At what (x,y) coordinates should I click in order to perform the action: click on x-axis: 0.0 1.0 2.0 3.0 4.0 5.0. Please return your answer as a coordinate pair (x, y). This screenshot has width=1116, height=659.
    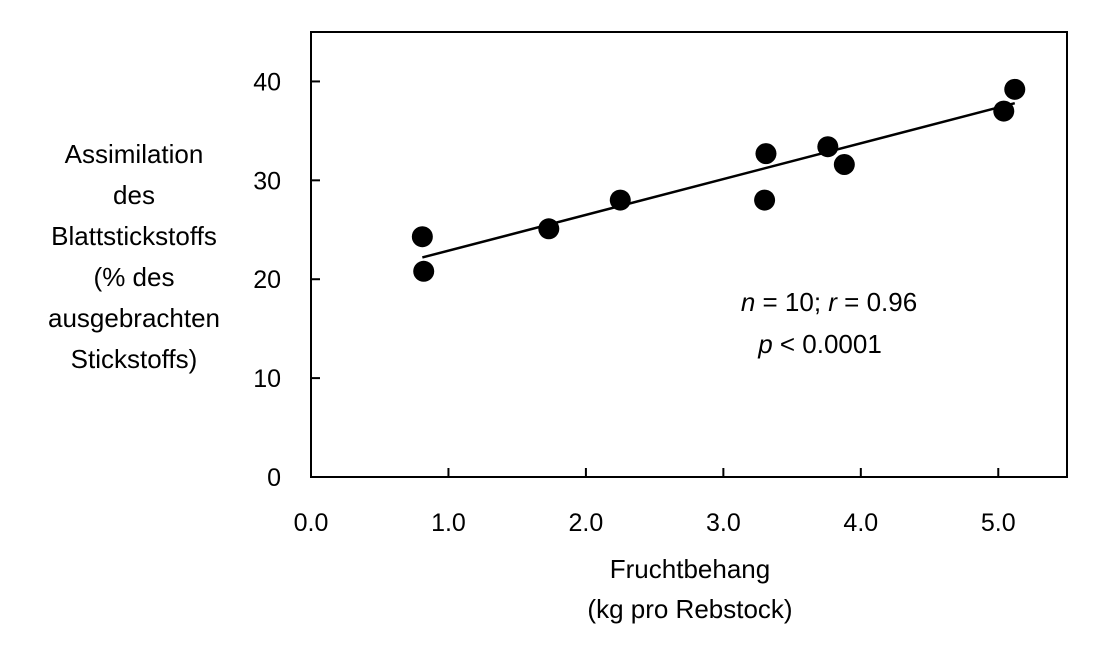
    Looking at the image, I should click on (655, 502).